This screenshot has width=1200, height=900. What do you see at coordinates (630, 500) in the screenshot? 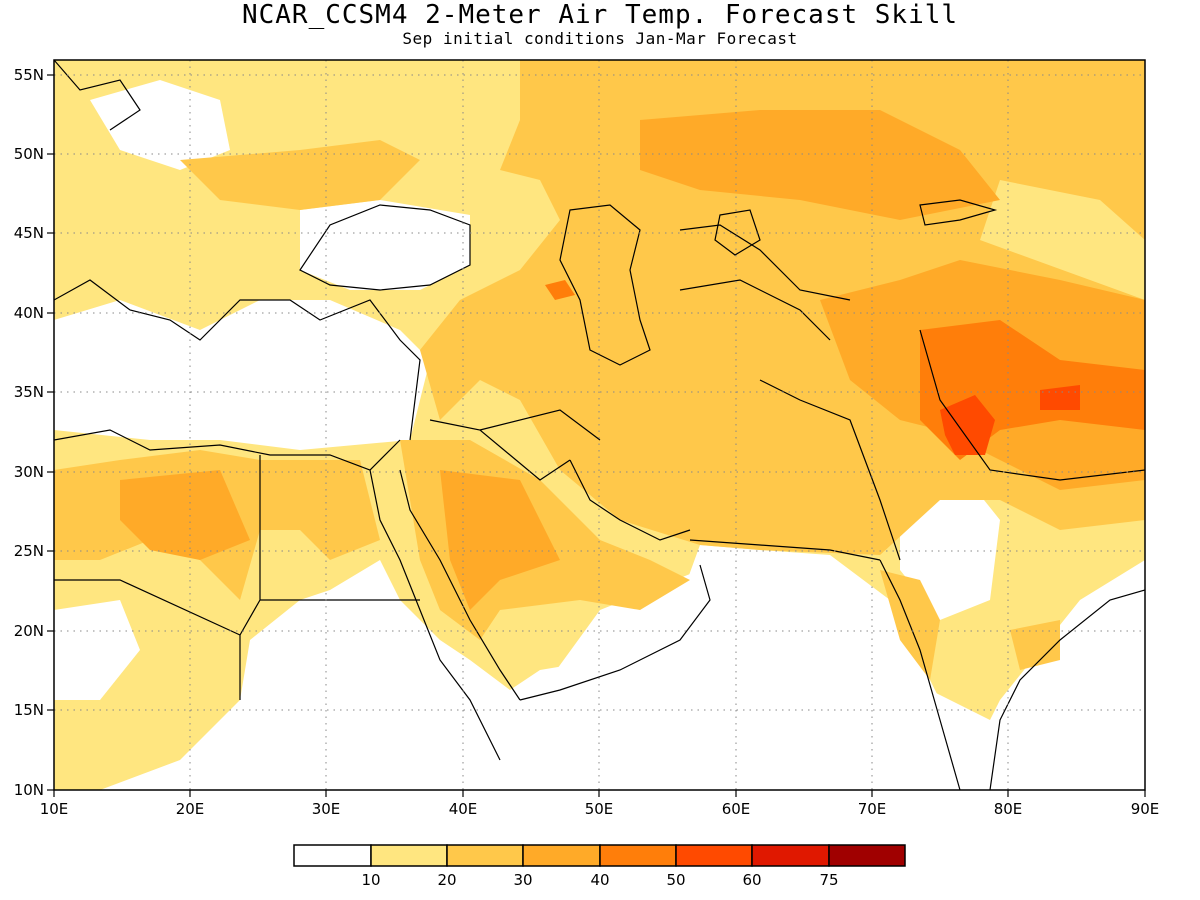
I see `coastline-gulf` at bounding box center [630, 500].